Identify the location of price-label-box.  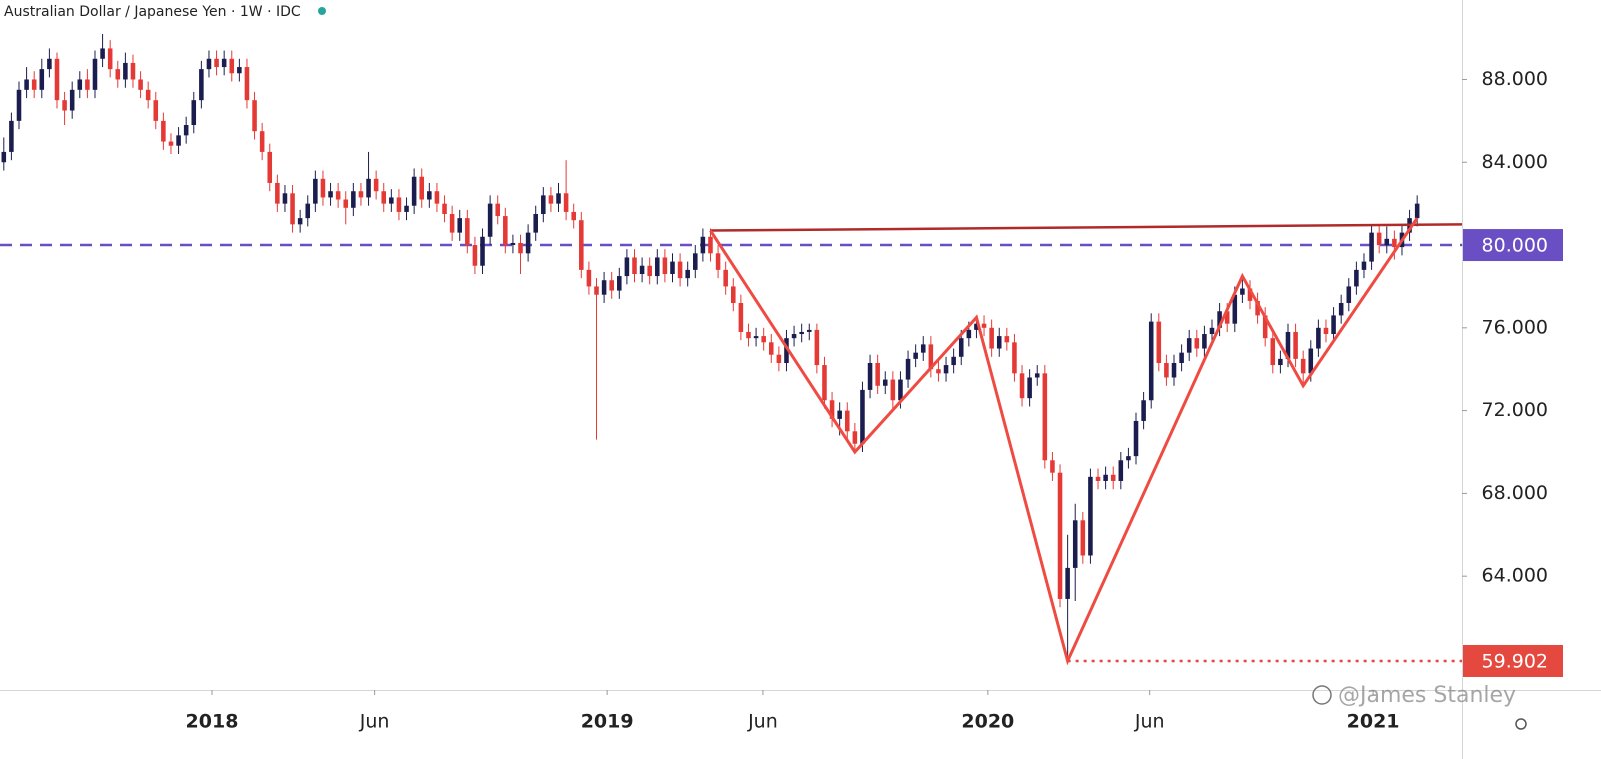
(1513, 660).